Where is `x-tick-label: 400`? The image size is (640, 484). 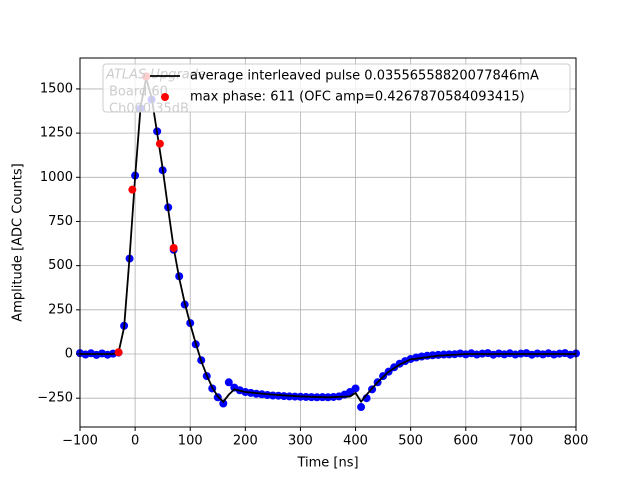 x-tick-label: 400 is located at coordinates (355, 441).